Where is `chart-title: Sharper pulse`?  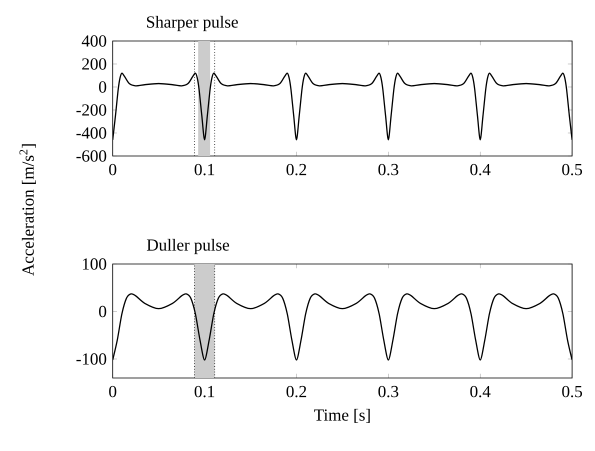
chart-title: Sharper pulse is located at coordinates (192, 24).